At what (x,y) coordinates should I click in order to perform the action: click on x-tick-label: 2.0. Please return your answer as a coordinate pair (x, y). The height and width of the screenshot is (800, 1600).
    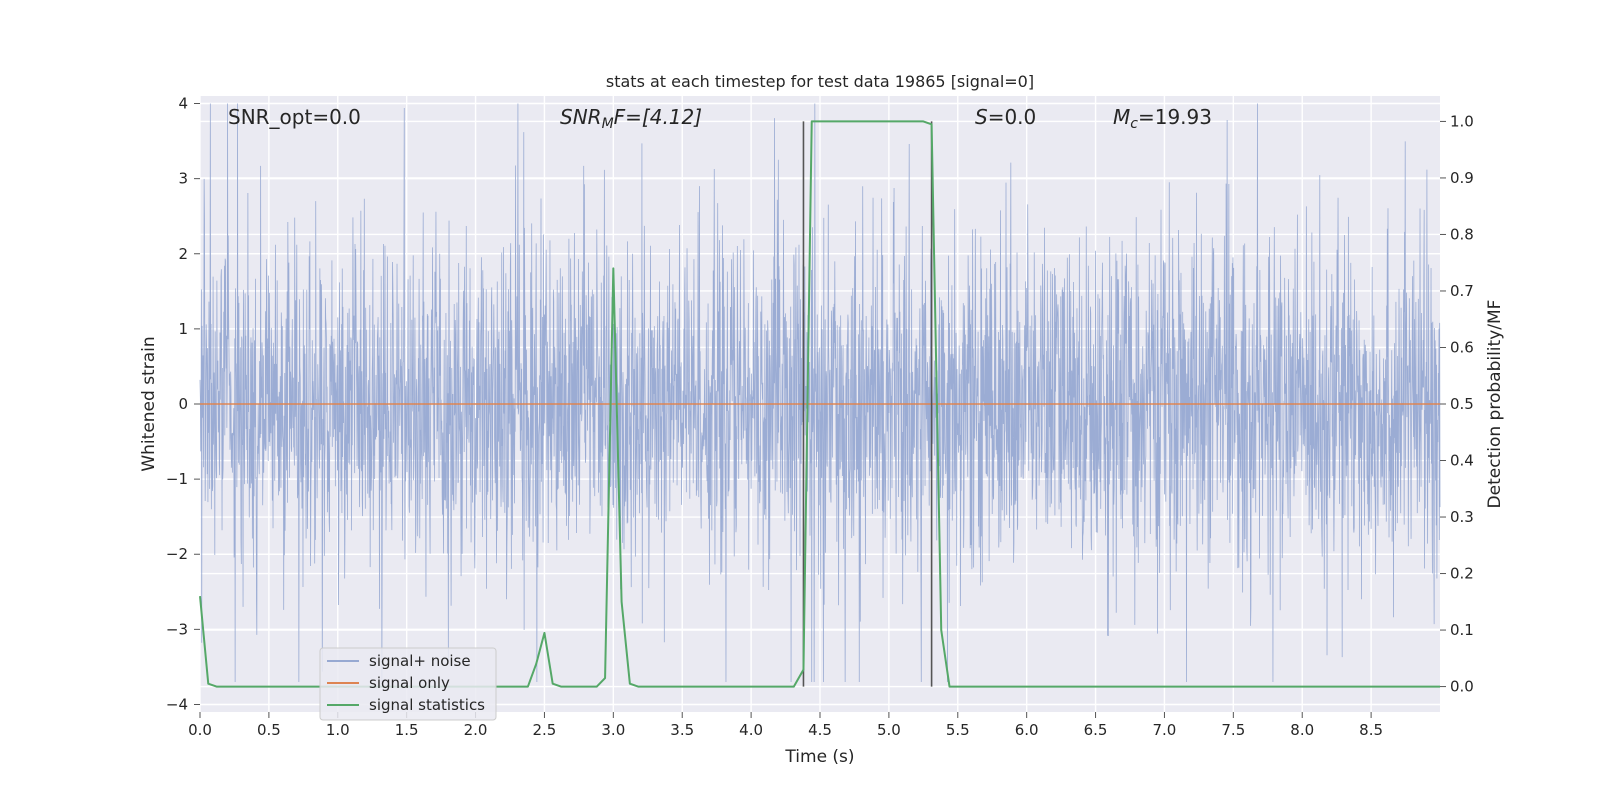
    Looking at the image, I should click on (476, 730).